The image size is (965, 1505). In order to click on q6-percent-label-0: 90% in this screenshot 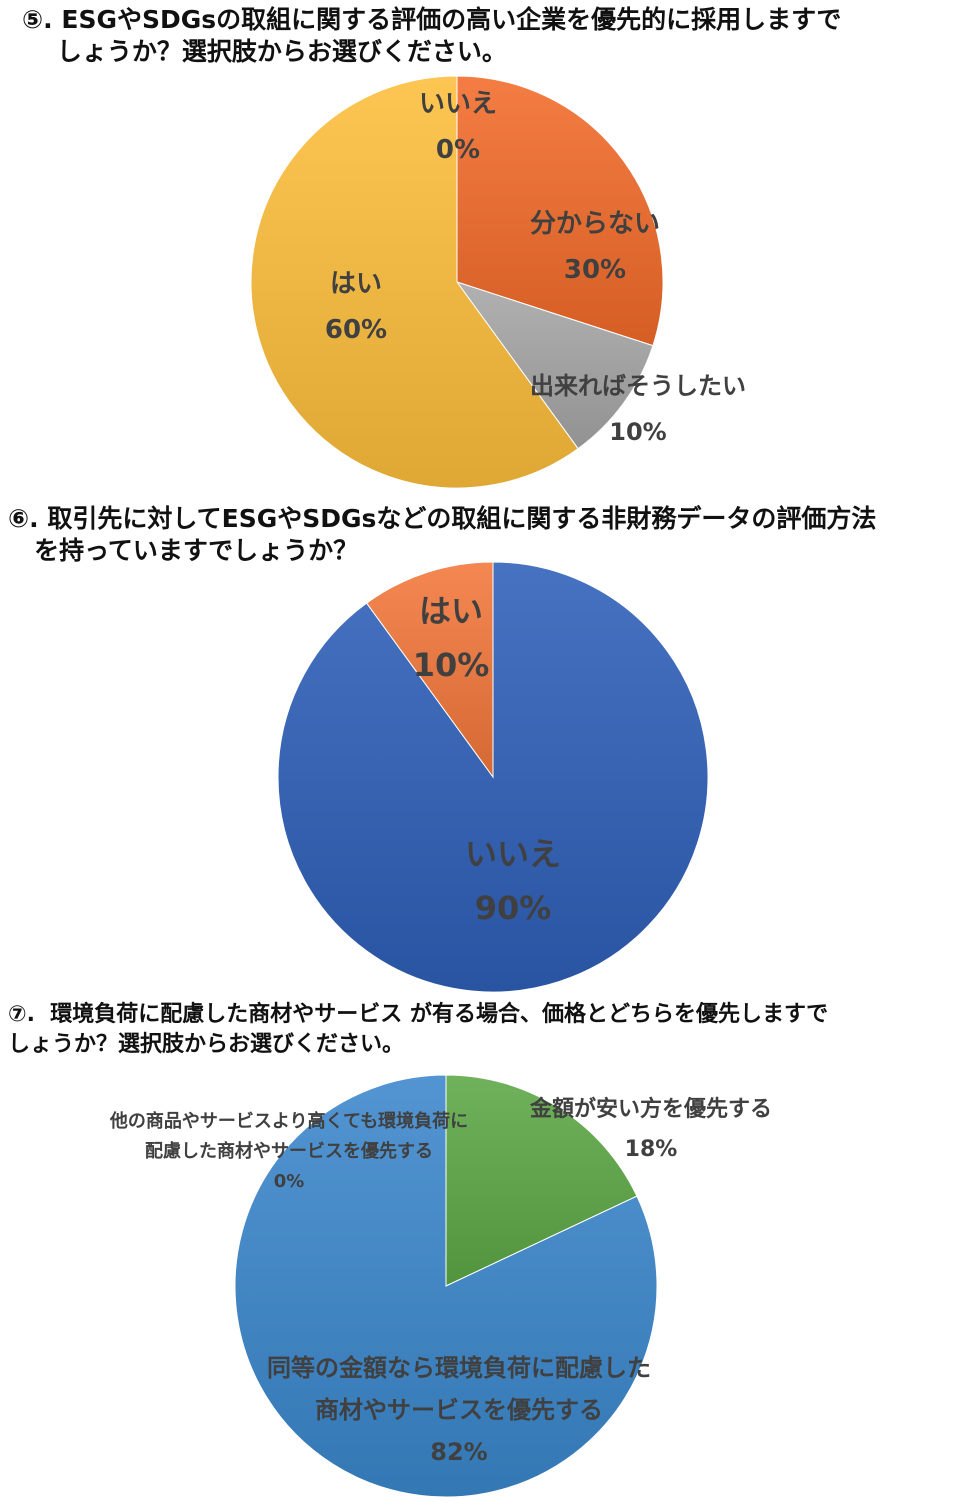, I will do `click(513, 908)`.